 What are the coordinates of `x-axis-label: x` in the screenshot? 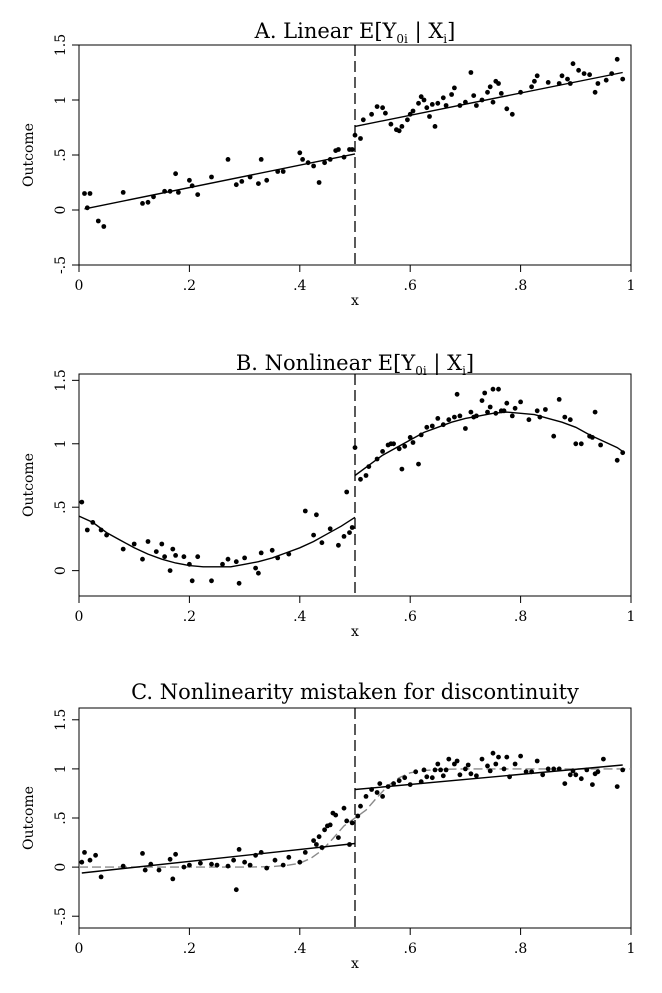 It's located at (355, 964).